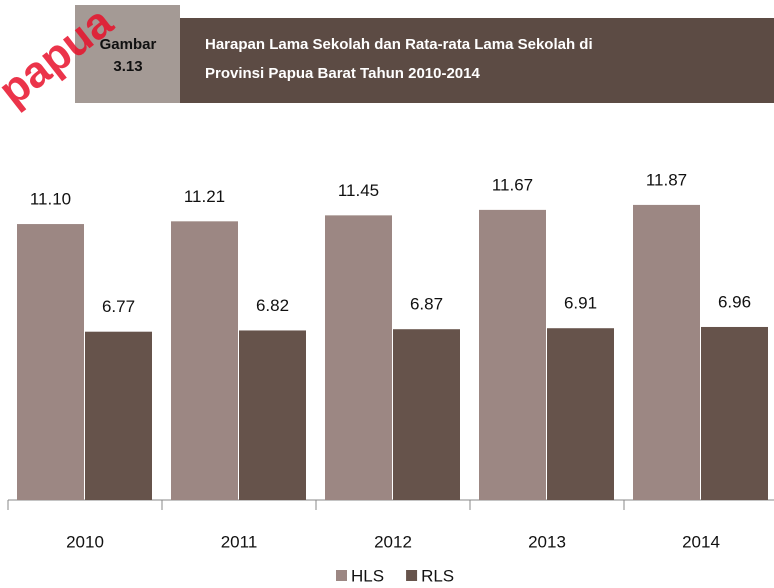 This screenshot has height=588, width=774. I want to click on value-label: 6.87, so click(426, 304).